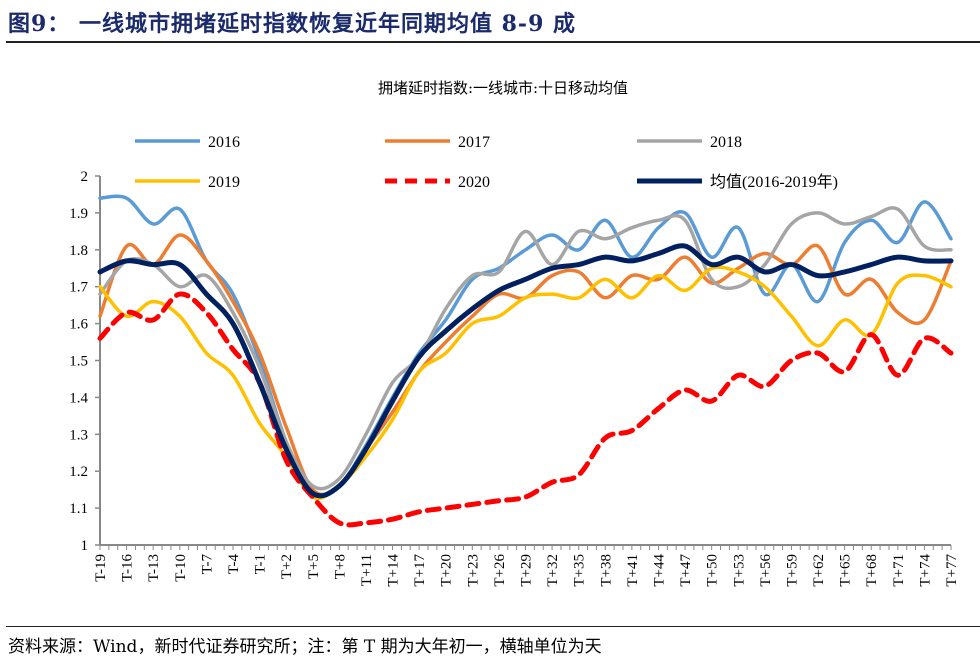 The width and height of the screenshot is (980, 661). Describe the element at coordinates (447, 570) in the screenshot. I see `x-tick-label: T+20` at that location.